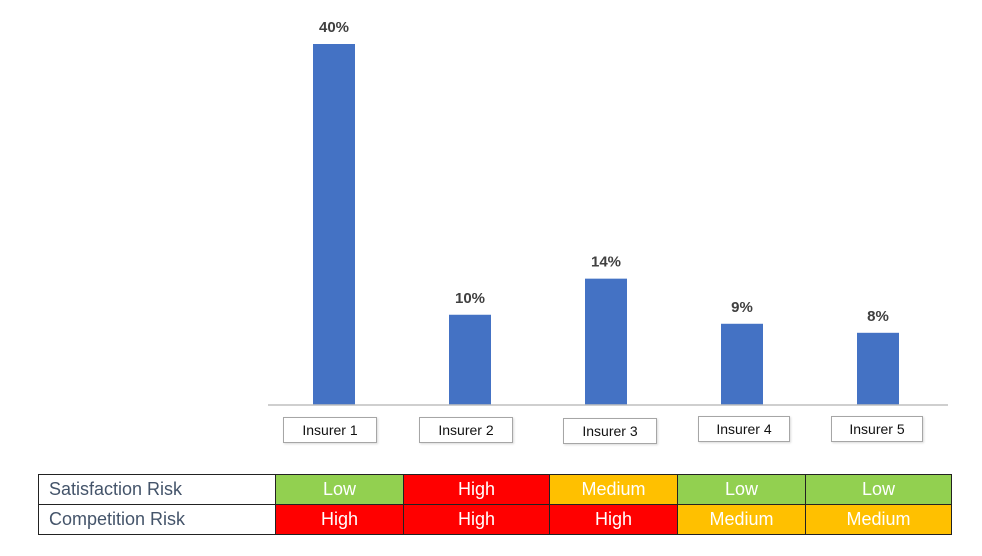 The image size is (982, 556). What do you see at coordinates (470, 298) in the screenshot?
I see `data-label-2: 10%` at bounding box center [470, 298].